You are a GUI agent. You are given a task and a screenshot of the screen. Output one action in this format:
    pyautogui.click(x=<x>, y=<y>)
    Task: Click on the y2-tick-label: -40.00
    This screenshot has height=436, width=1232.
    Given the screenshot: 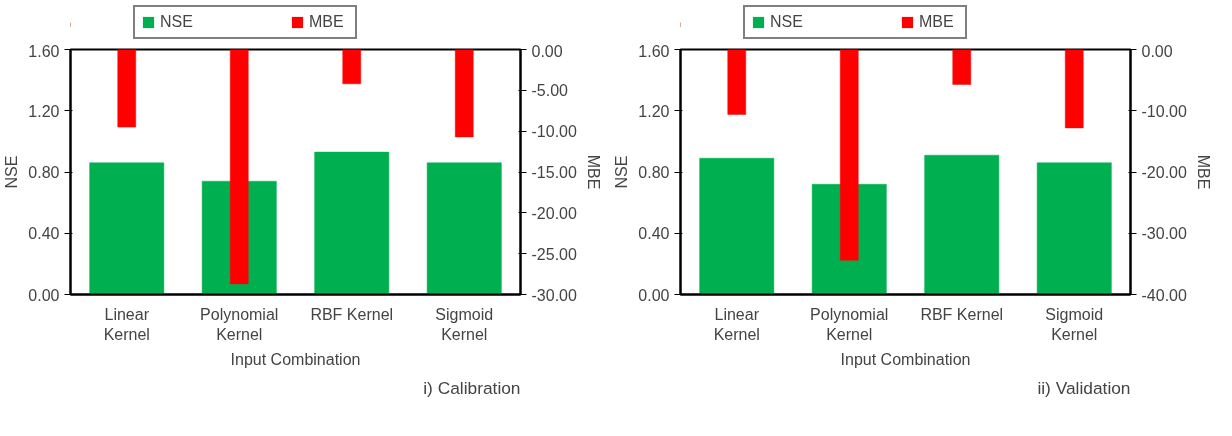 What is the action you would take?
    pyautogui.click(x=1164, y=295)
    